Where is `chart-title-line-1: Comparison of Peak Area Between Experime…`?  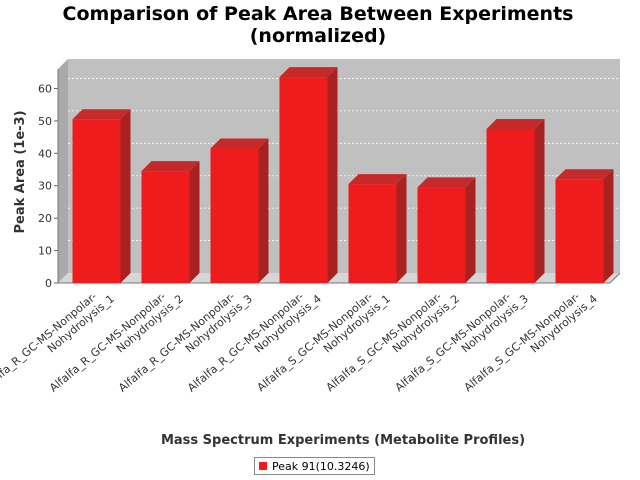
chart-title-line-1: Comparison of Peak Area Between Experime… is located at coordinates (318, 14).